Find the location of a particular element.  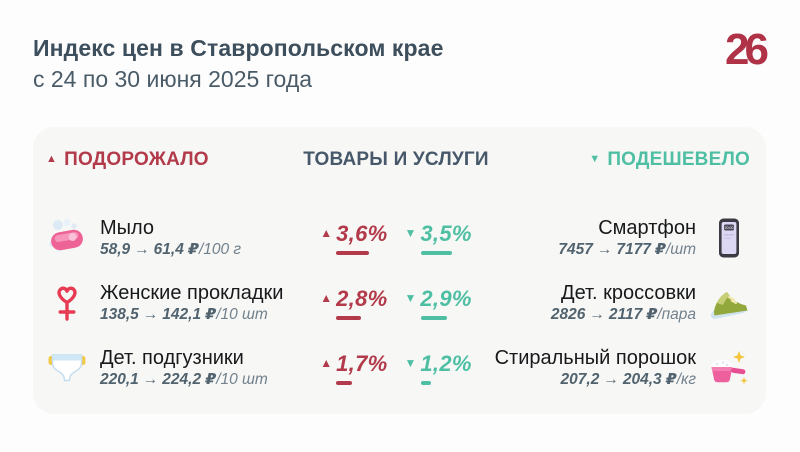

price-from: 207,2 is located at coordinates (580, 379).